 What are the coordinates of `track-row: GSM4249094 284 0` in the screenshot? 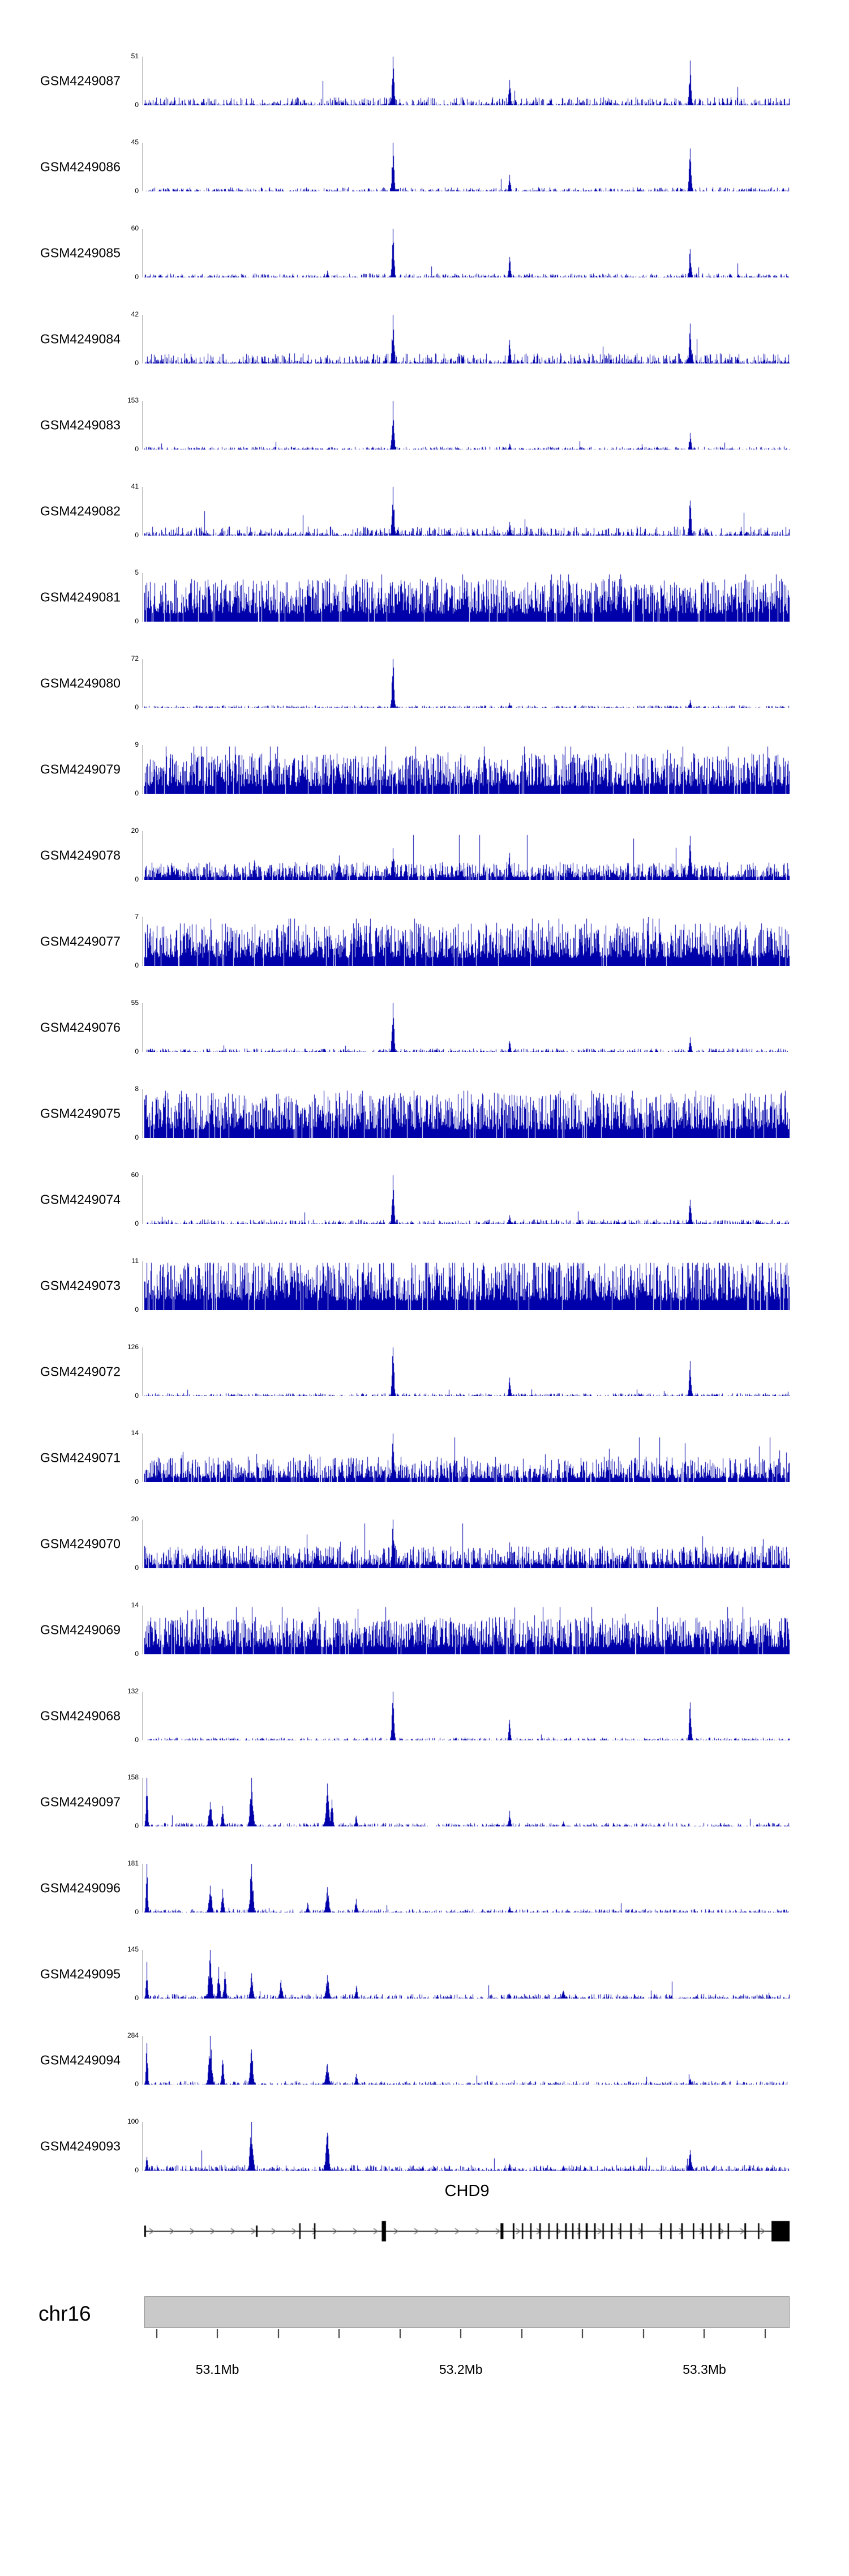 It's located at (424, 2059).